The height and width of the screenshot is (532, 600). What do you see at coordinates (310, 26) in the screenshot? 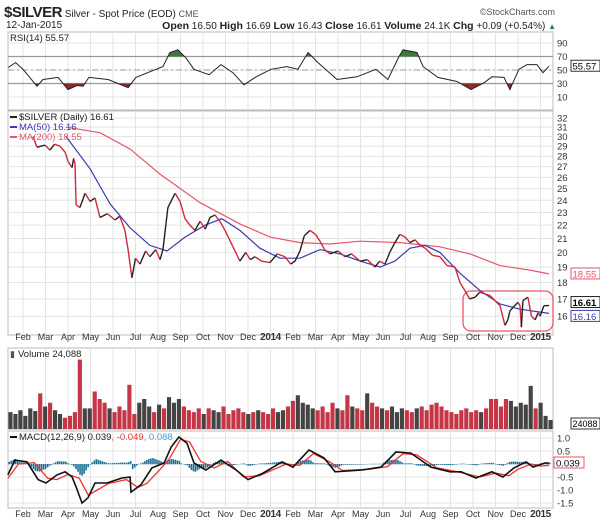
I see `low-value: 16.43` at bounding box center [310, 26].